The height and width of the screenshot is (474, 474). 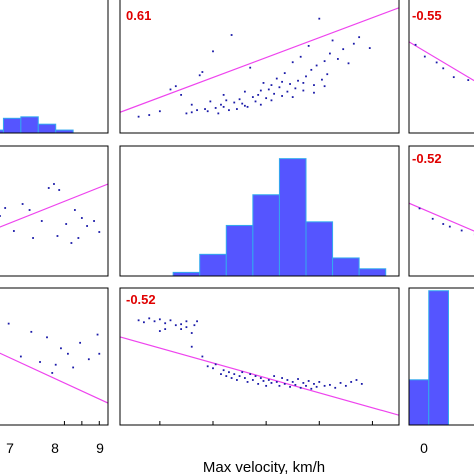 I want to click on panel-middle-left, so click(x=54, y=213).